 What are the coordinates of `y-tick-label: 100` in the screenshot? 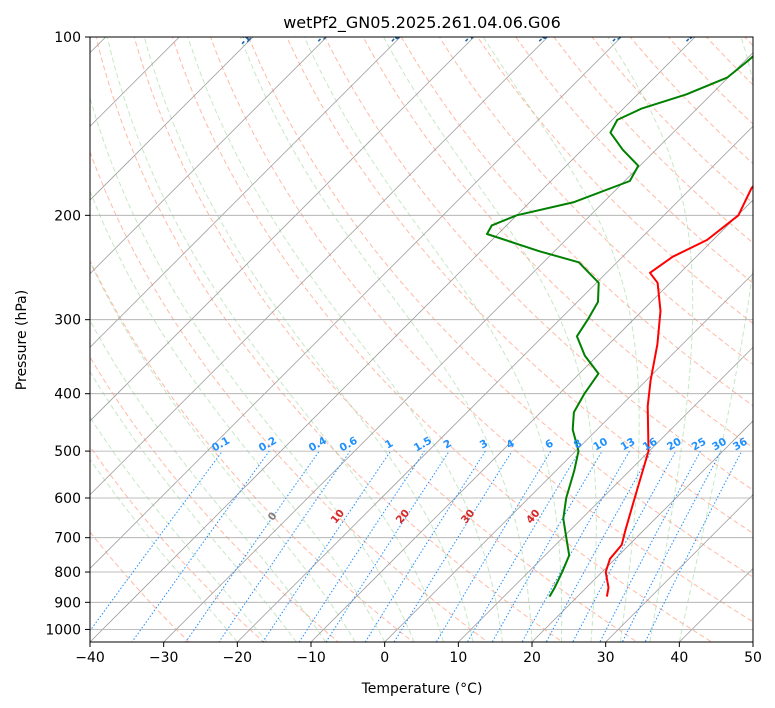 It's located at (67, 38).